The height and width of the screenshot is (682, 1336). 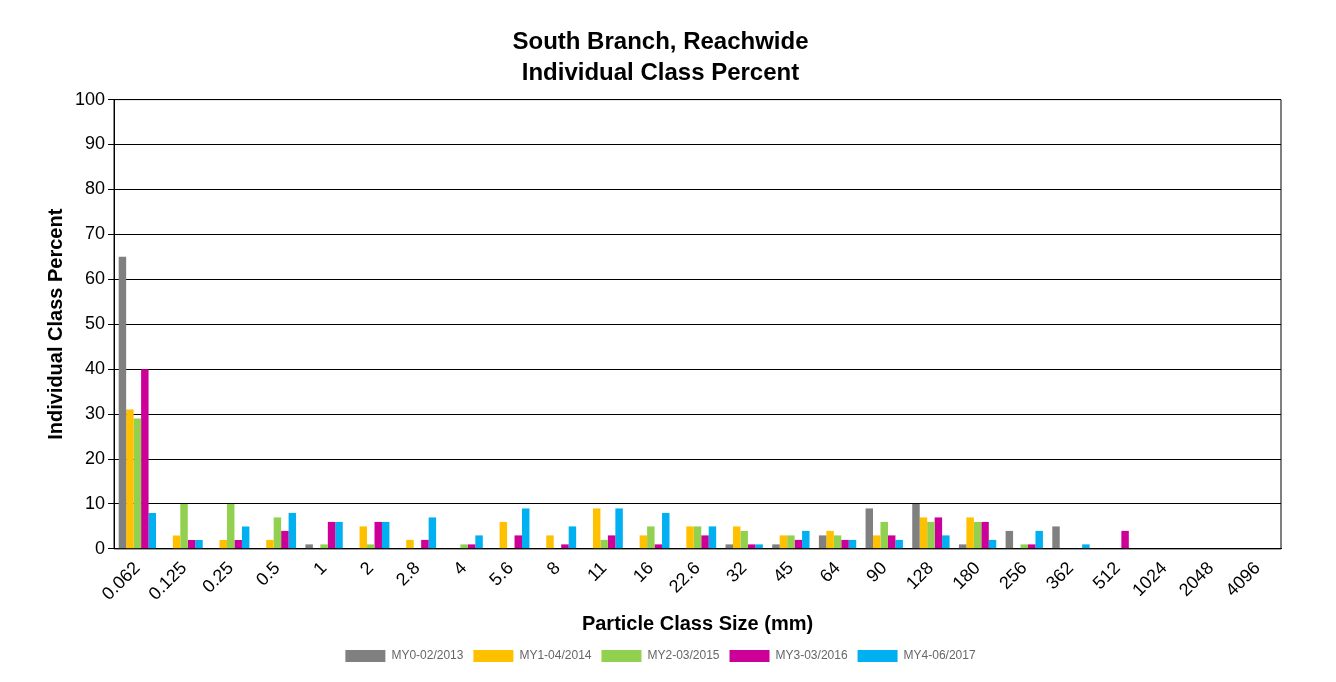 What do you see at coordinates (597, 571) in the screenshot?
I see `x-tick-label: 11` at bounding box center [597, 571].